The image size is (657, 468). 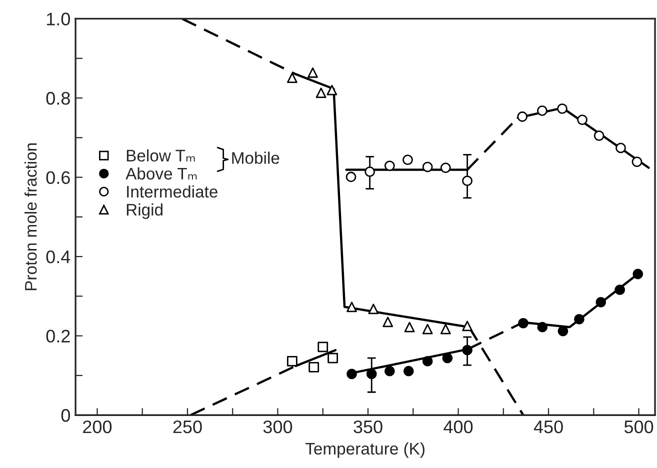 I want to click on x-tick-label: 400, so click(x=458, y=427).